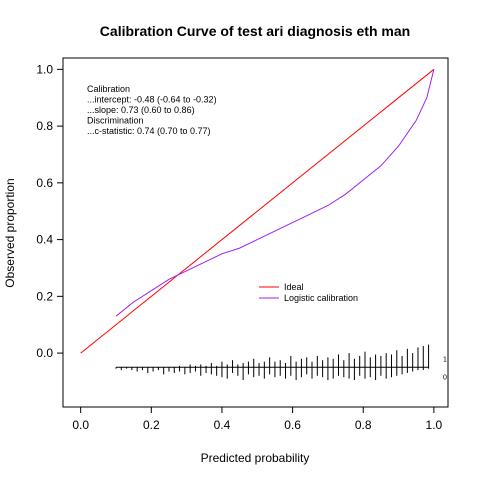 This screenshot has width=480, height=480. I want to click on stats-line: ...c-statistic: 0.74 (0.70 to 0.77), so click(149, 131).